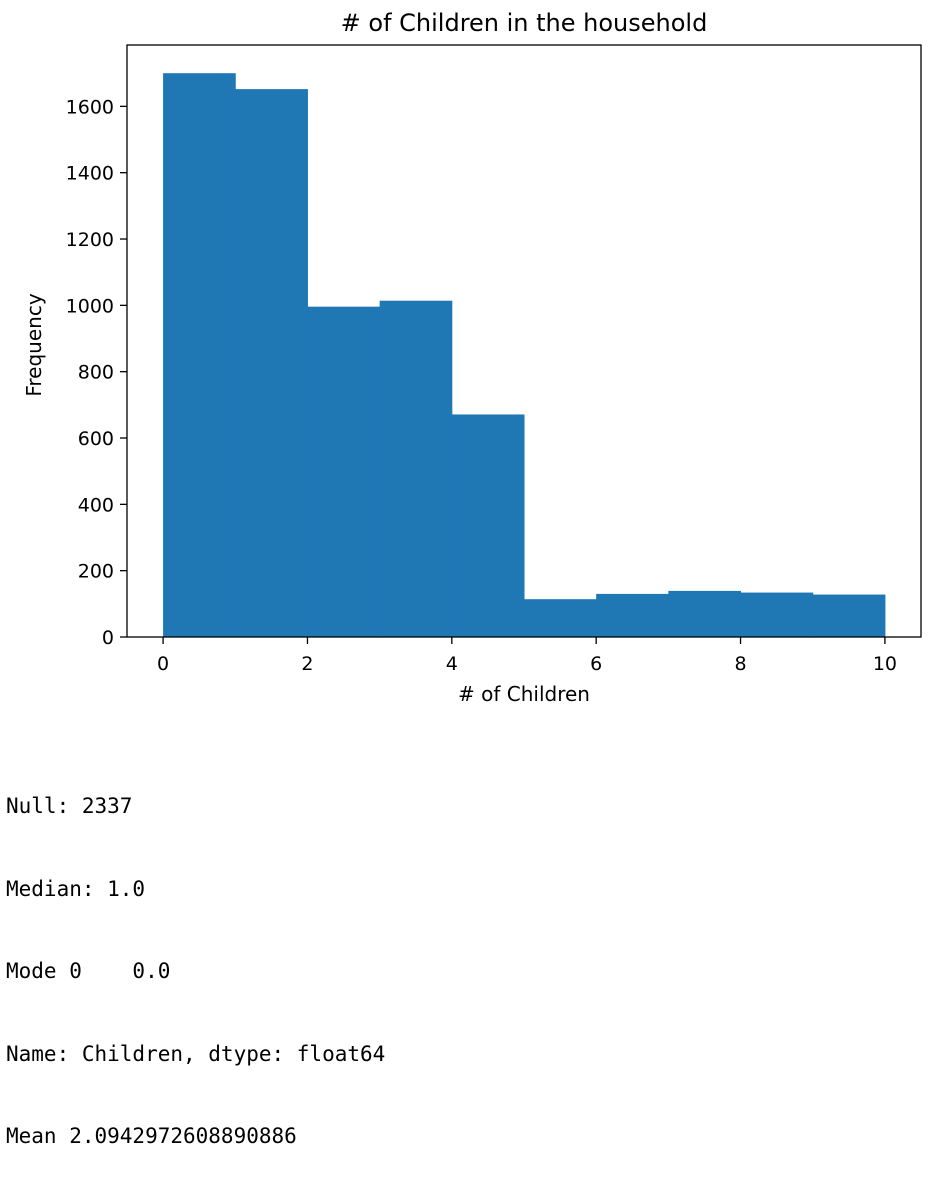  What do you see at coordinates (196, 1053) in the screenshot?
I see `name-dtype-line: Name: Children, dtype: float64` at bounding box center [196, 1053].